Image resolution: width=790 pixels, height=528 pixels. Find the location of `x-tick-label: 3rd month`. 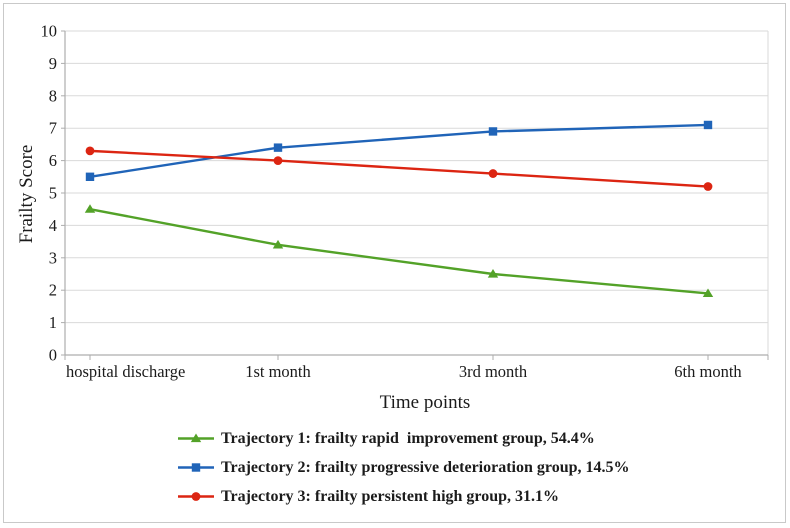

x-tick-label: 3rd month is located at coordinates (493, 371).